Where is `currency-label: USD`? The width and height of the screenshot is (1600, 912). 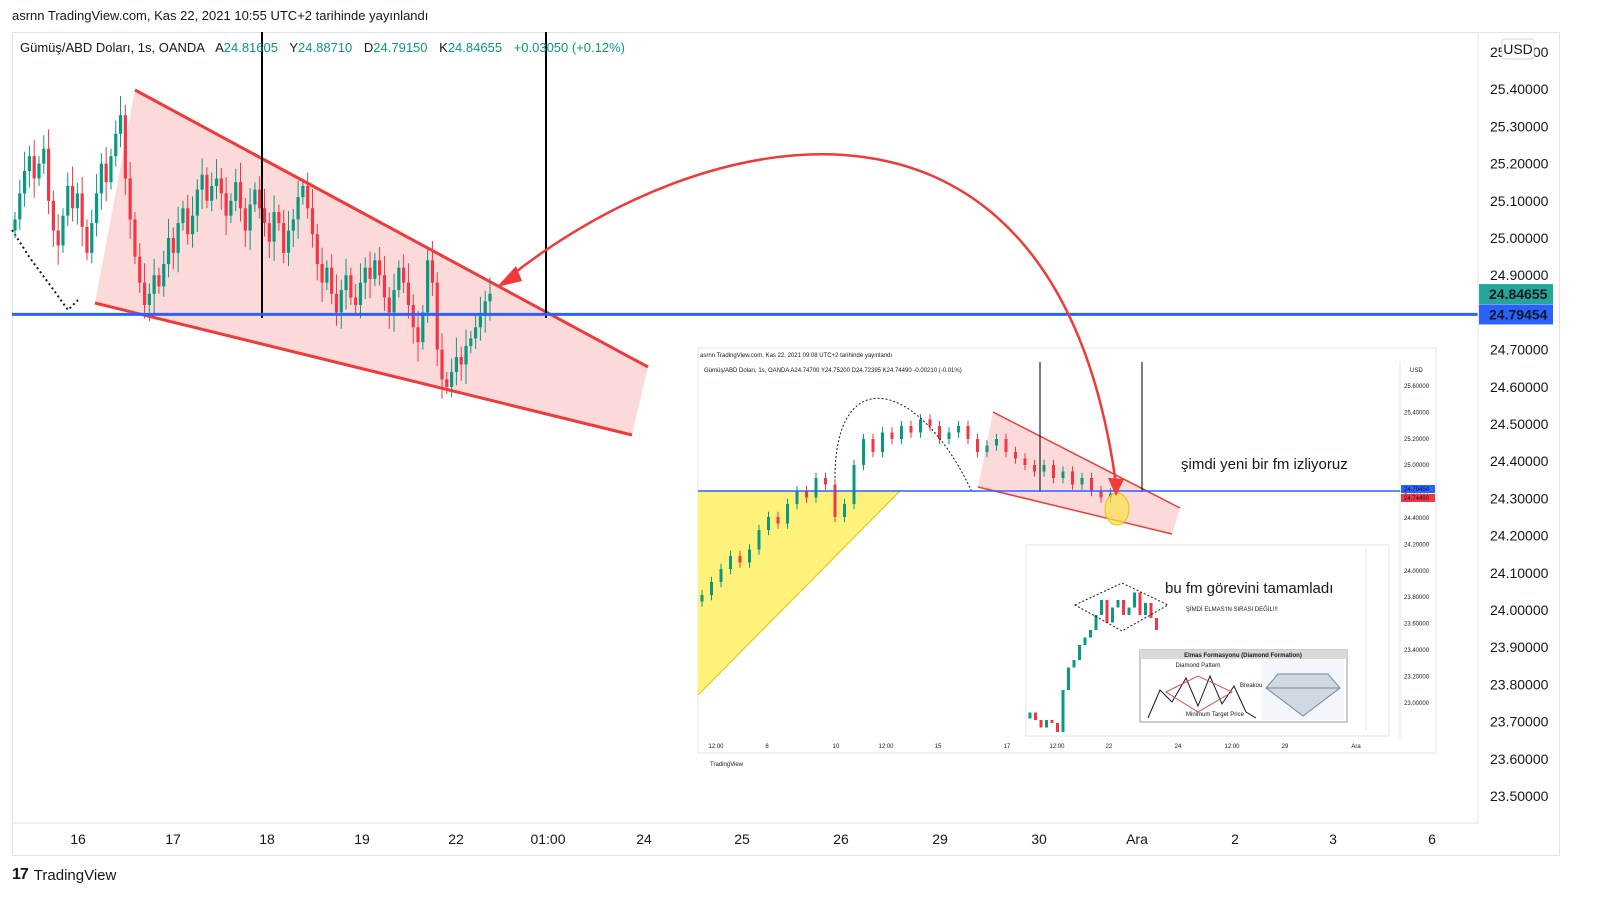
currency-label: USD is located at coordinates (1518, 49).